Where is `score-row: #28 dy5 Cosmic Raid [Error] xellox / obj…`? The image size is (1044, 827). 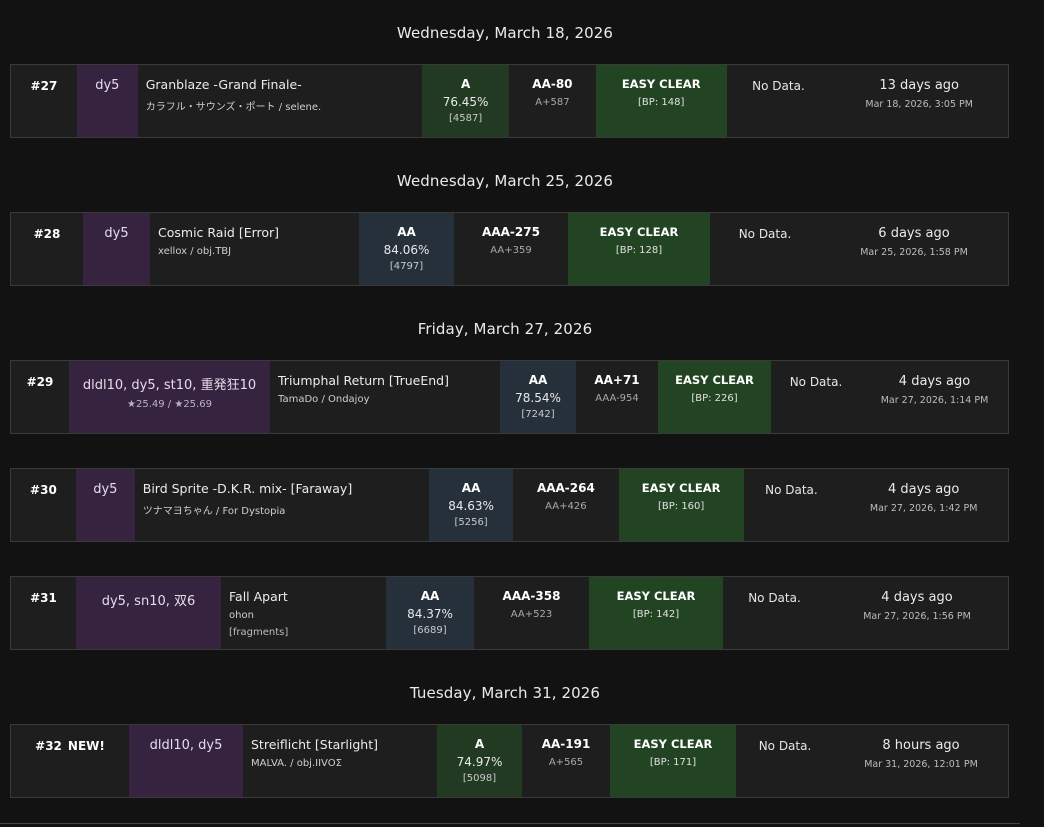
score-row: #28 dy5 Cosmic Raid [Error] xellox / obj… is located at coordinates (509, 249).